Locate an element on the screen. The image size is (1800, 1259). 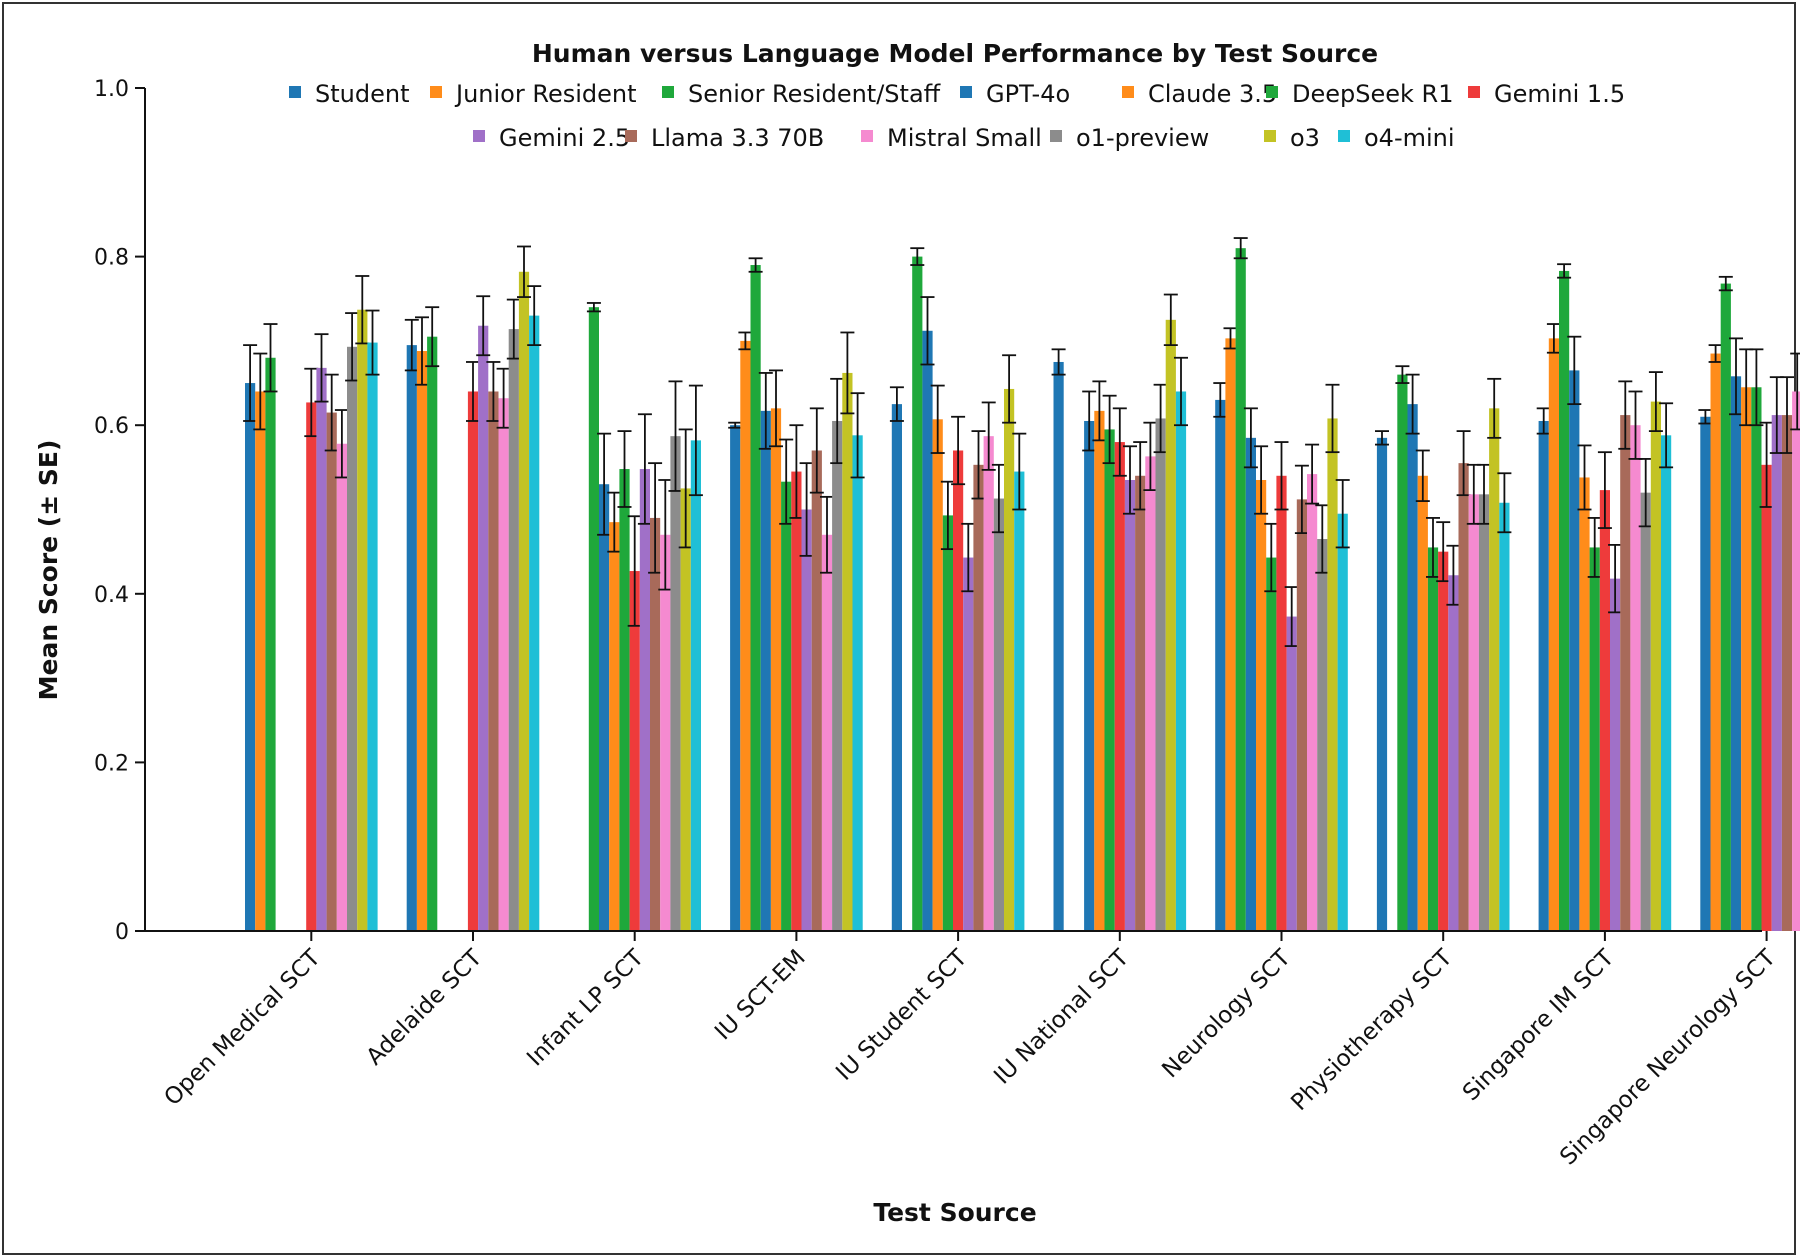
y-tick-label: 0 is located at coordinates (122, 932).